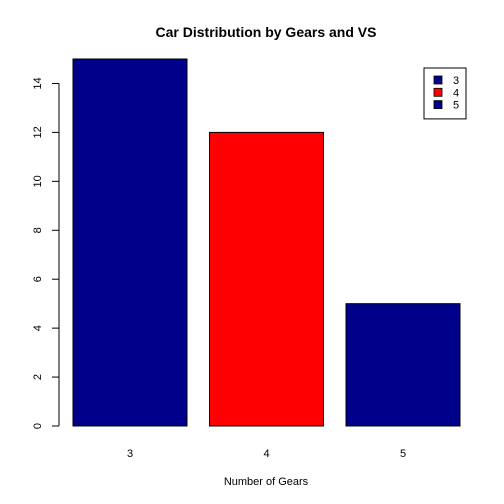 This screenshot has width=504, height=504. What do you see at coordinates (38, 328) in the screenshot?
I see `y-tick-label-4: 4` at bounding box center [38, 328].